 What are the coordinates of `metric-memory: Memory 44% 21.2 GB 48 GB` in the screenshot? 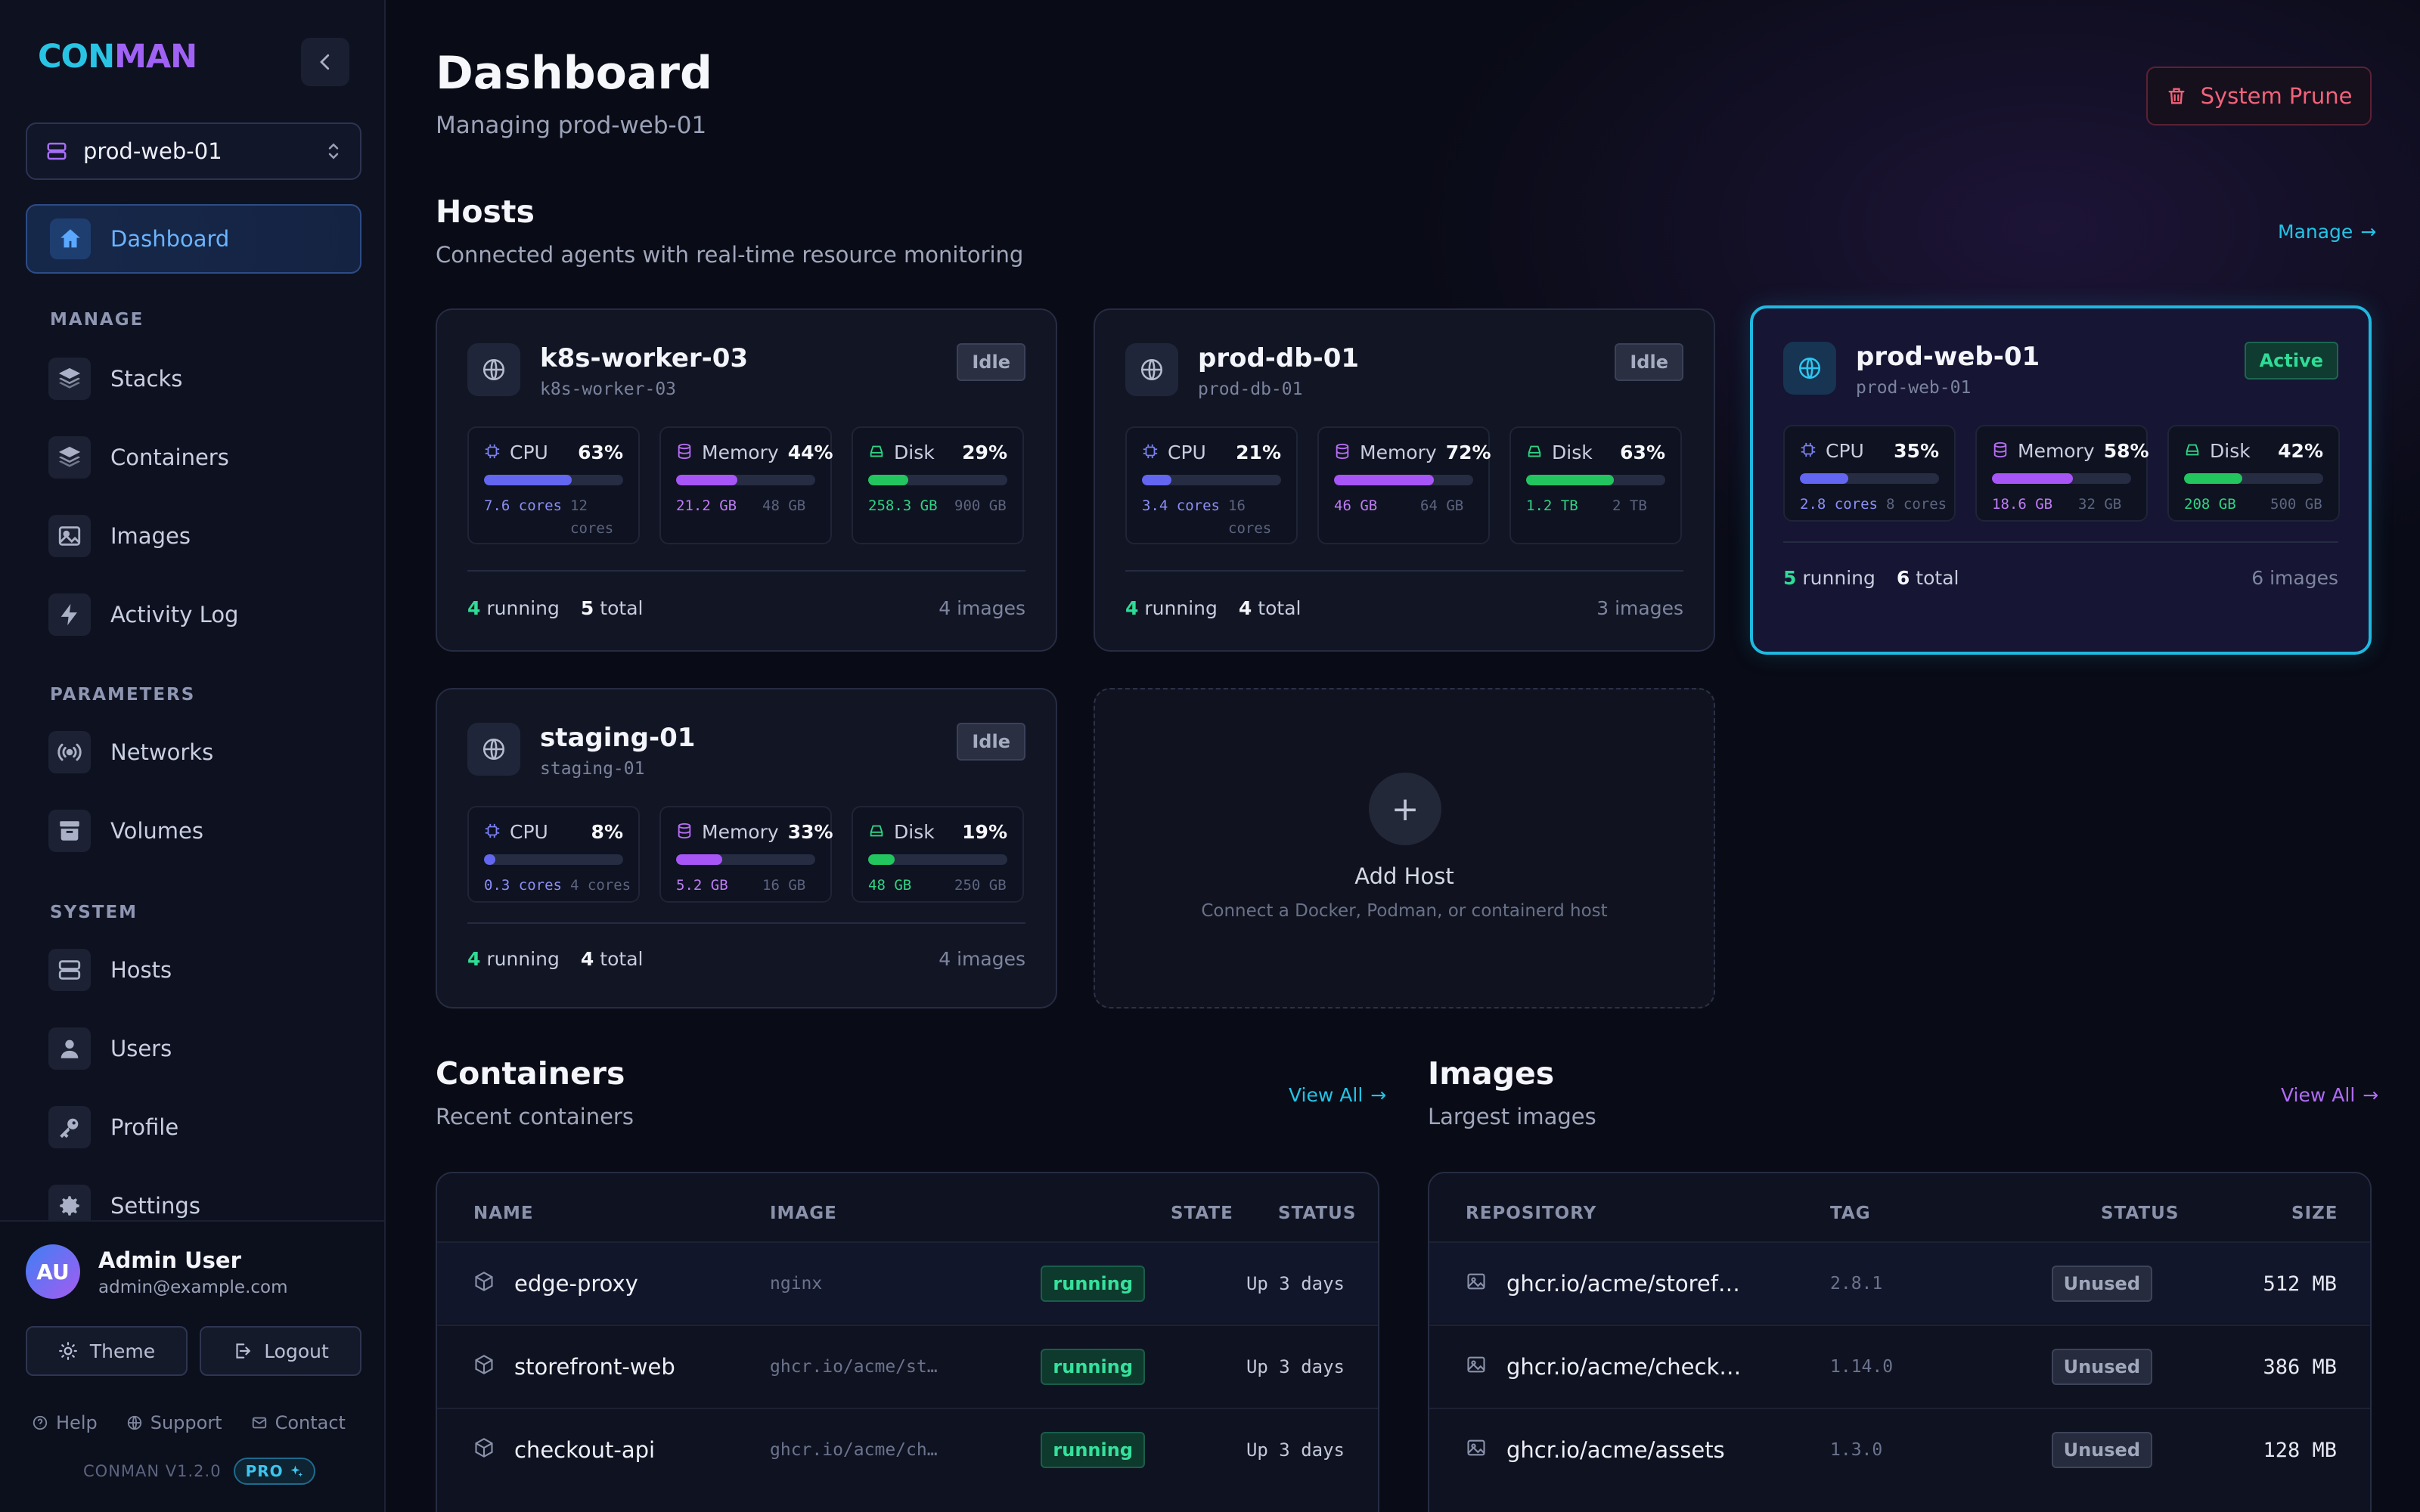 It's located at (746, 485).